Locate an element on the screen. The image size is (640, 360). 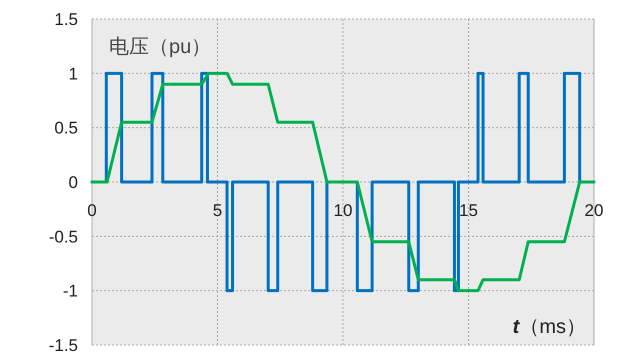
y-tick-label: -1 is located at coordinates (70, 291).